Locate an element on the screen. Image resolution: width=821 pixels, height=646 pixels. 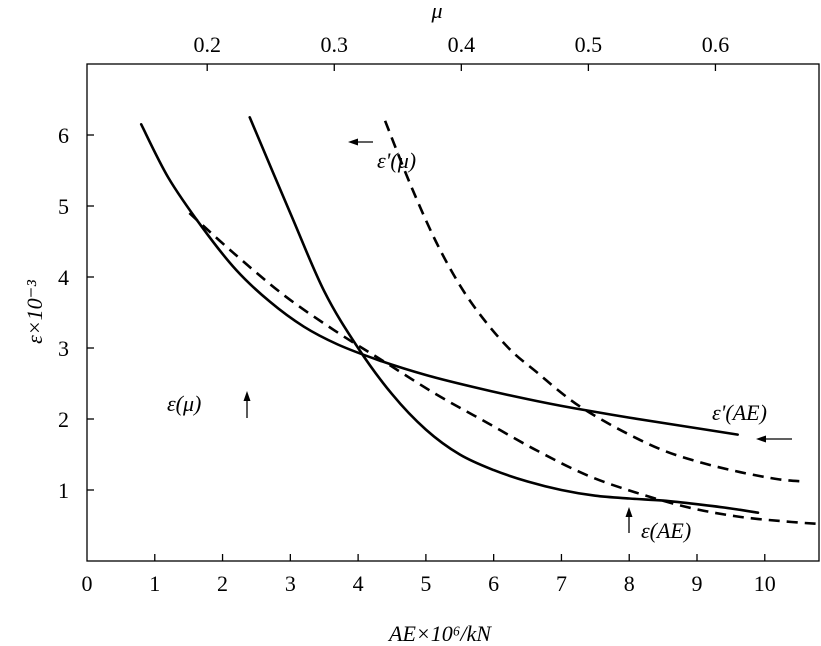
x-bottom-tick-label: 10 is located at coordinates (765, 583).